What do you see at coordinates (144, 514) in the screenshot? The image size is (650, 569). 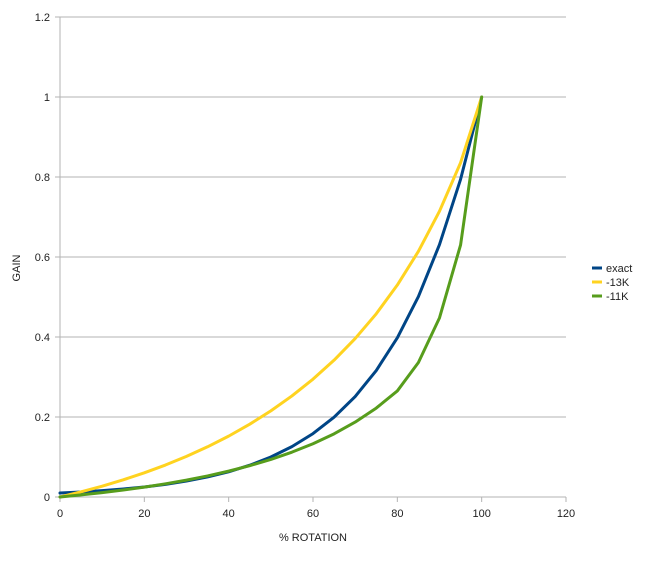 I see `x-tick-label: 20` at bounding box center [144, 514].